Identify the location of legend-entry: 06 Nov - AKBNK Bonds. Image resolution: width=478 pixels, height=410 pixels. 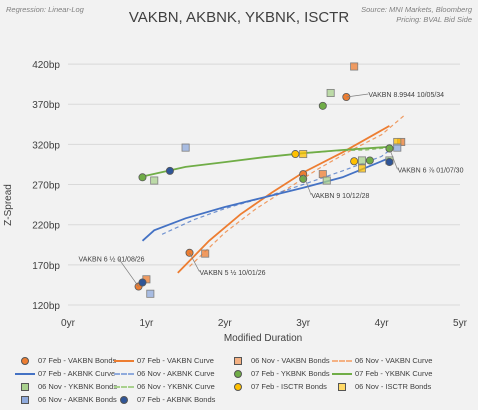
(65, 399).